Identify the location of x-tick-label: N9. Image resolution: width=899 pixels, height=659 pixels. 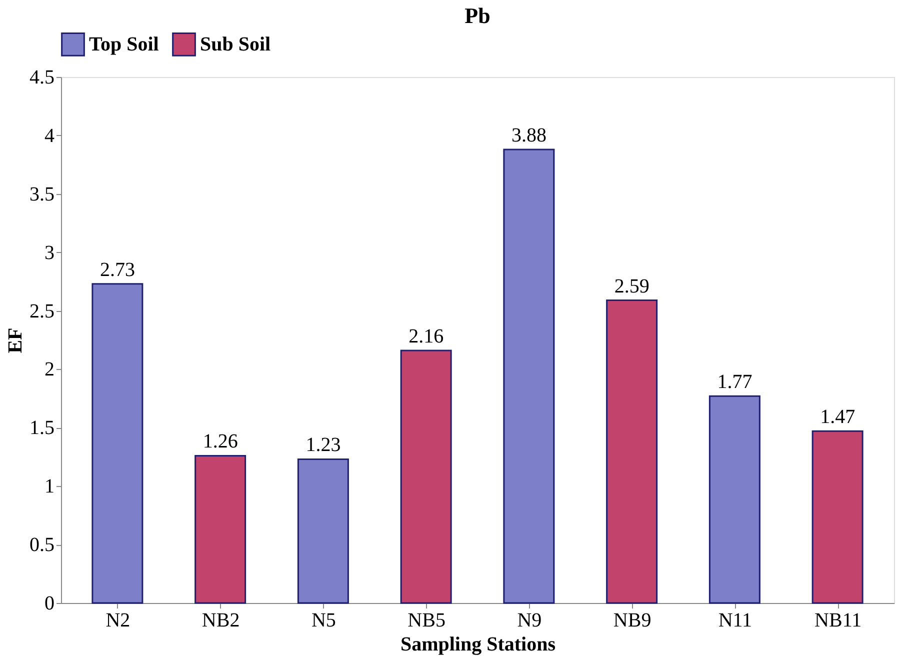
(529, 621).